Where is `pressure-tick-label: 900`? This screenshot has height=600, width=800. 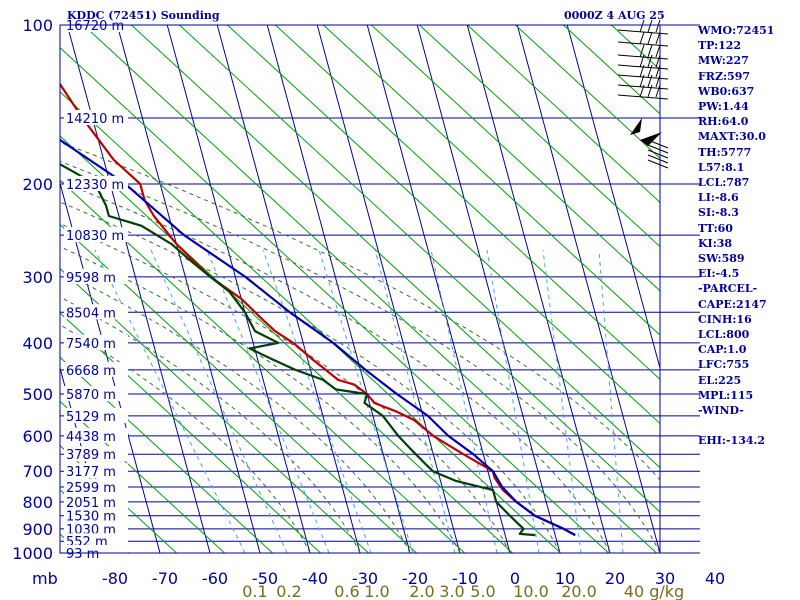 pressure-tick-label: 900 is located at coordinates (37, 529).